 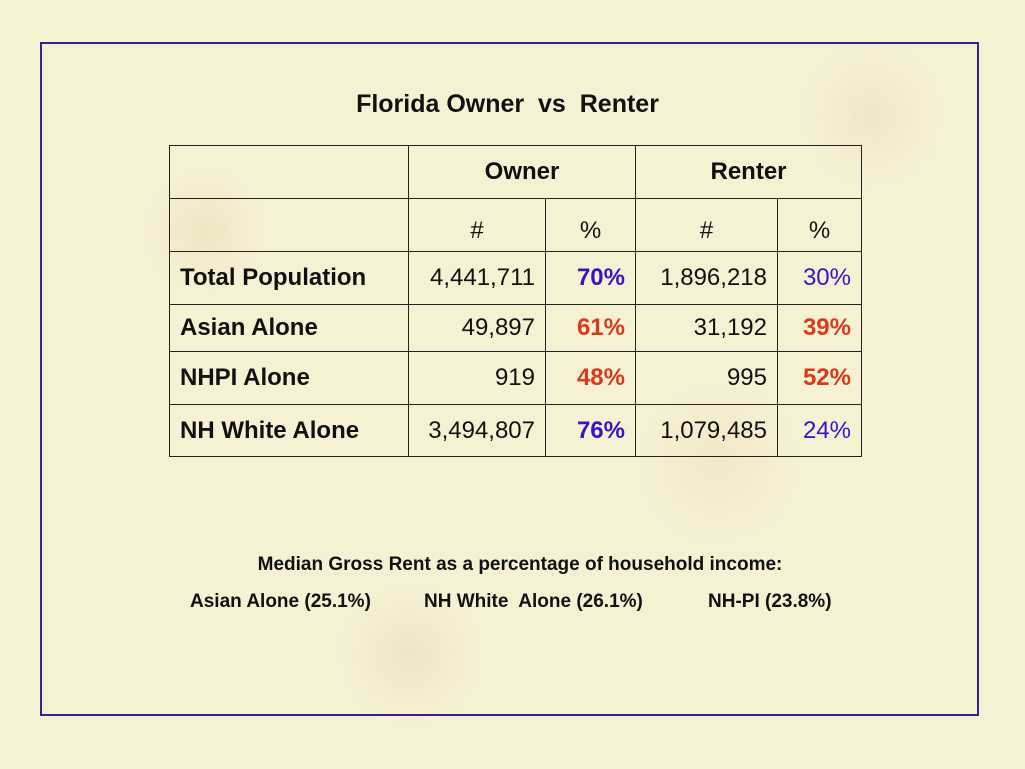 I want to click on owner-percent-cell: 70%, so click(x=590, y=278).